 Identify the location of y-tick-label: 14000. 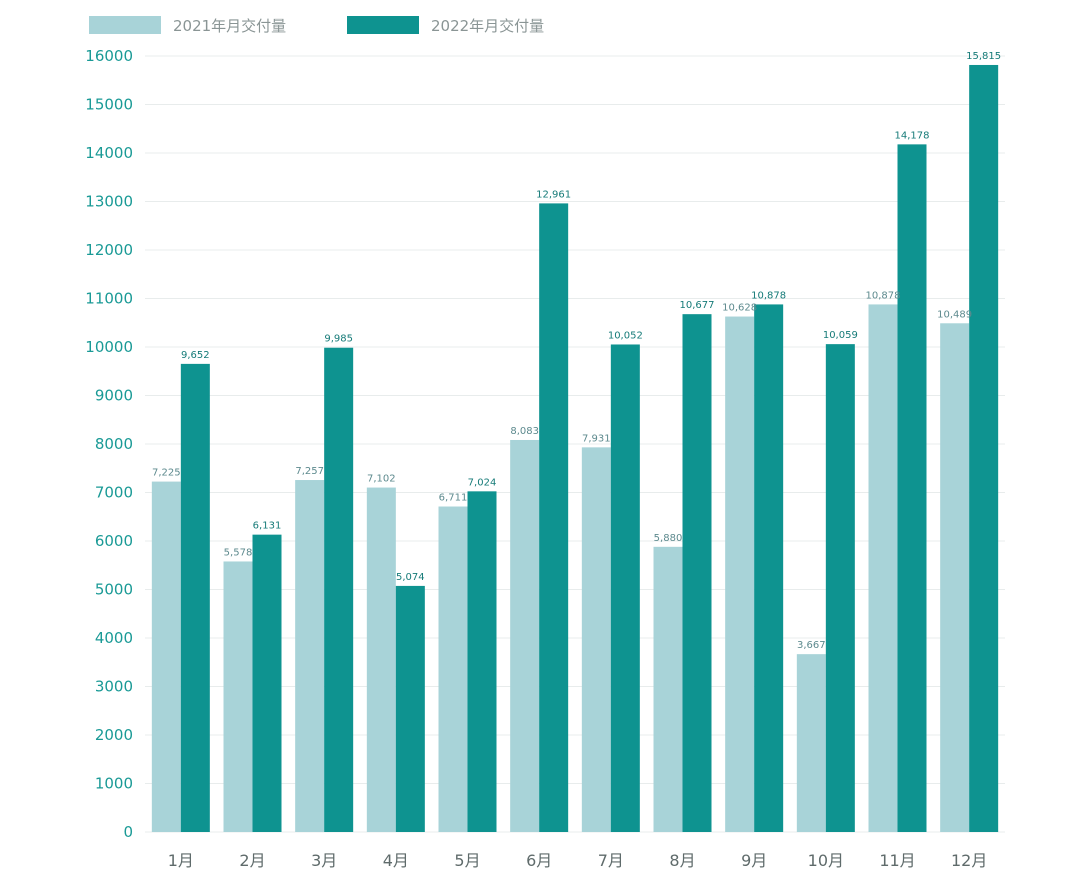
(109, 153).